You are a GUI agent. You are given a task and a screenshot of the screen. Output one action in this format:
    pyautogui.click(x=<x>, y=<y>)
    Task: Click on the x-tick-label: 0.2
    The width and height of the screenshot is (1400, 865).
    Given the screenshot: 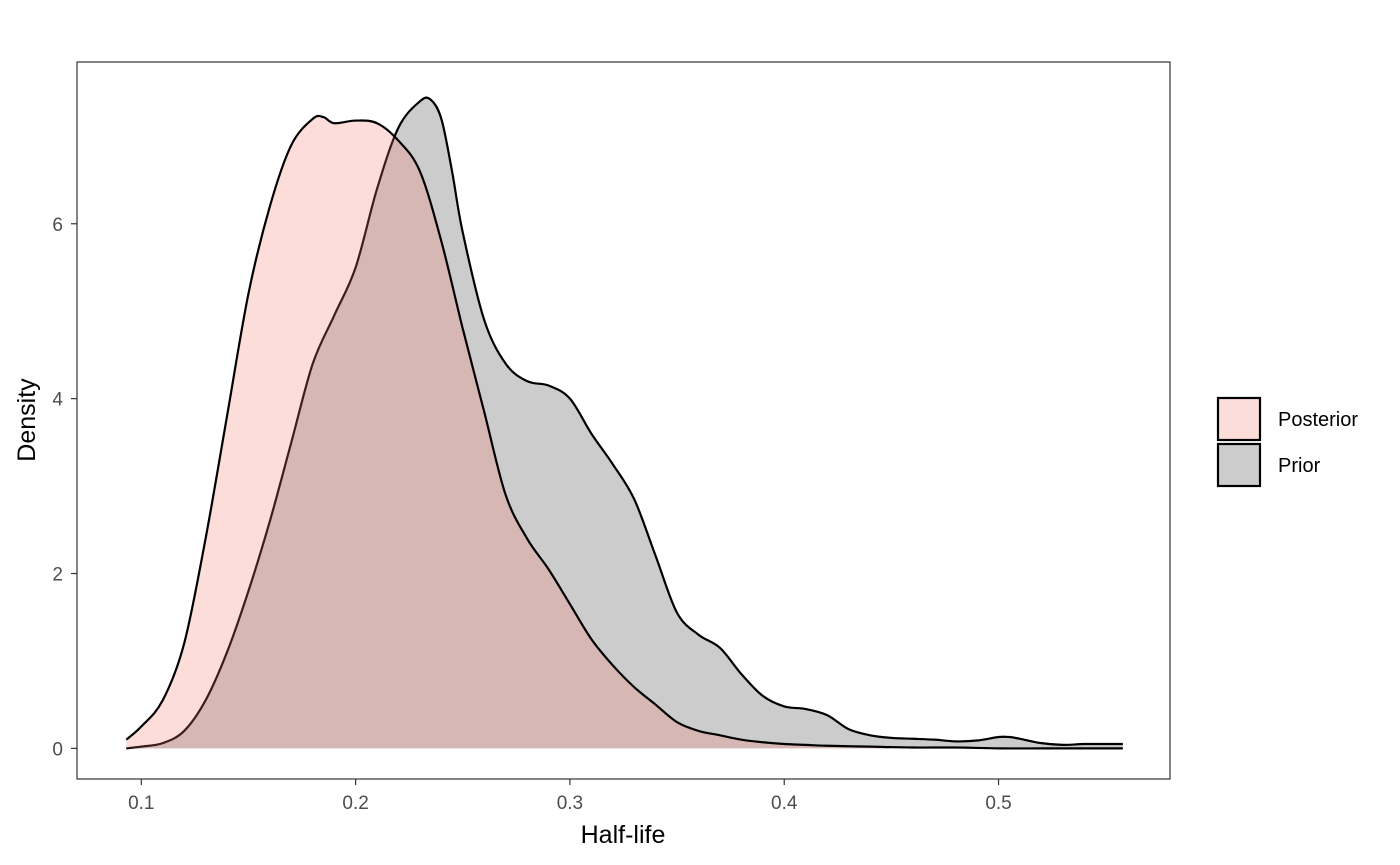 What is the action you would take?
    pyautogui.click(x=355, y=803)
    